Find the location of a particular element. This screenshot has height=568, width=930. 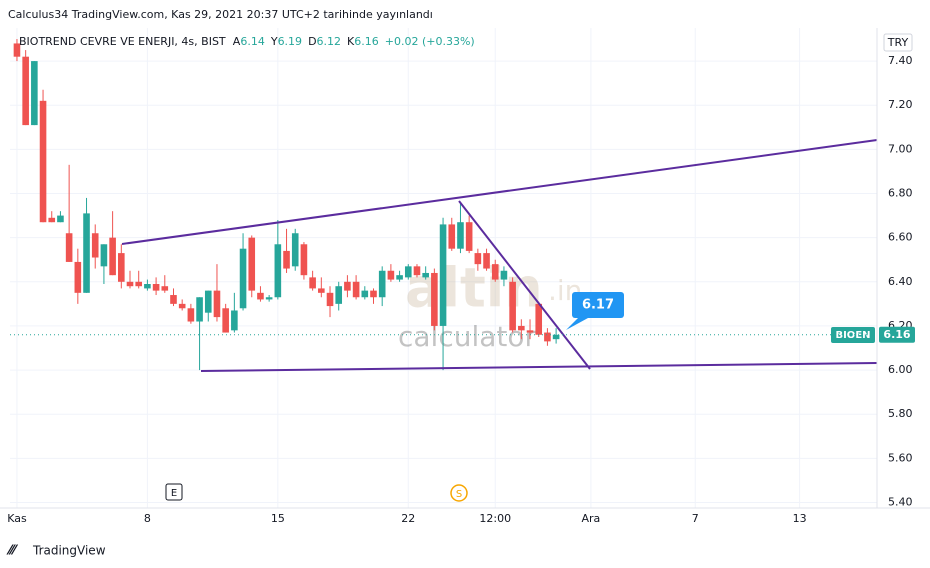

callout-text: 6.17 is located at coordinates (598, 305).